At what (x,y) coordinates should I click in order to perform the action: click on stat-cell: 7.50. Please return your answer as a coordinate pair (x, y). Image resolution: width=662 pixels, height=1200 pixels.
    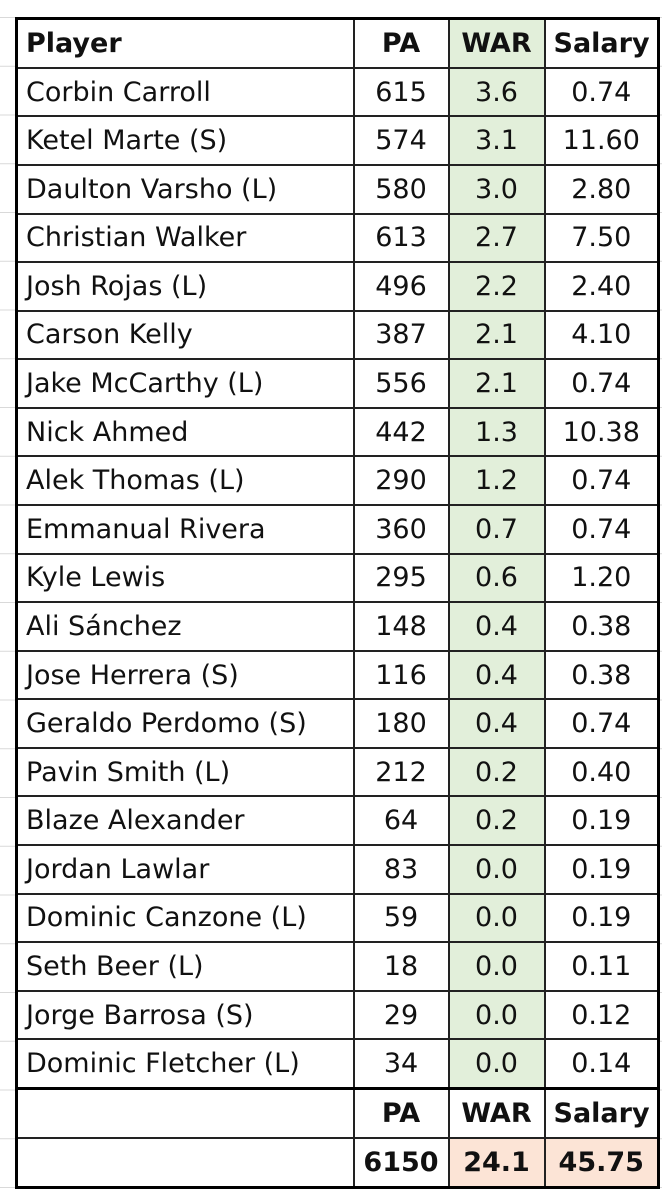
    Looking at the image, I should click on (601, 238).